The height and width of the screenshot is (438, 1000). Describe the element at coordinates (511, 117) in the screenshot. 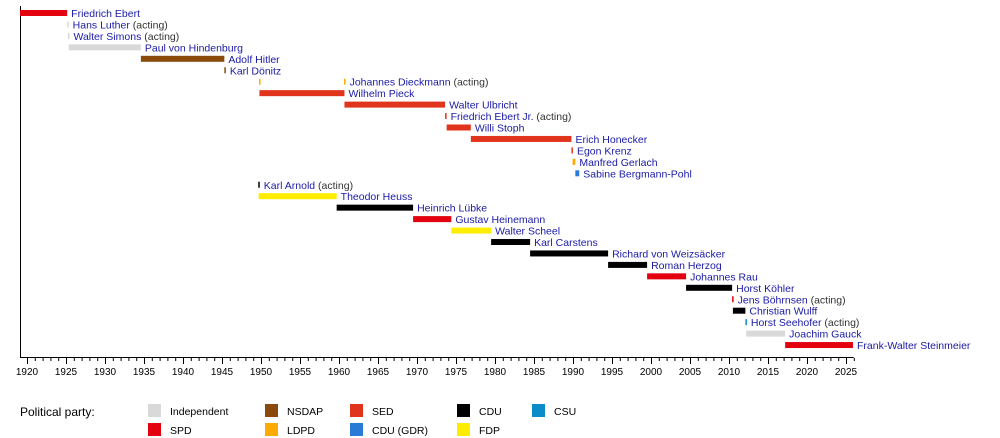

I see `president-label: Friedrich Ebert Jr. (acting)` at that location.